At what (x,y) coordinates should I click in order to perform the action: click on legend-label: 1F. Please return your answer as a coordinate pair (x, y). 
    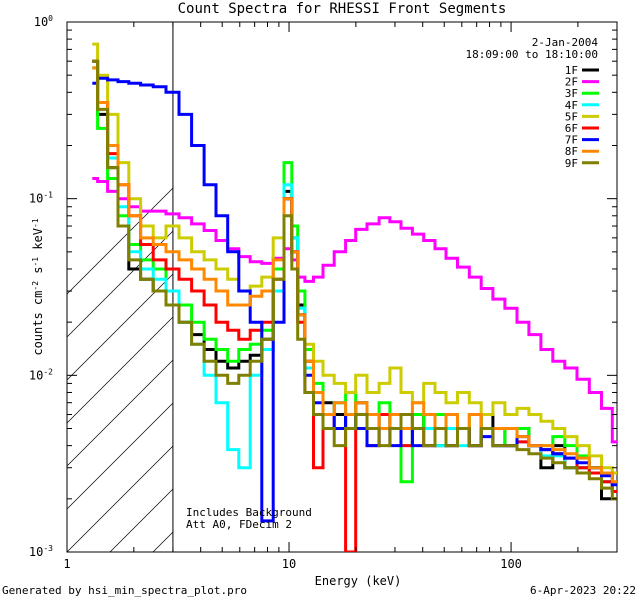
    Looking at the image, I should click on (571, 70).